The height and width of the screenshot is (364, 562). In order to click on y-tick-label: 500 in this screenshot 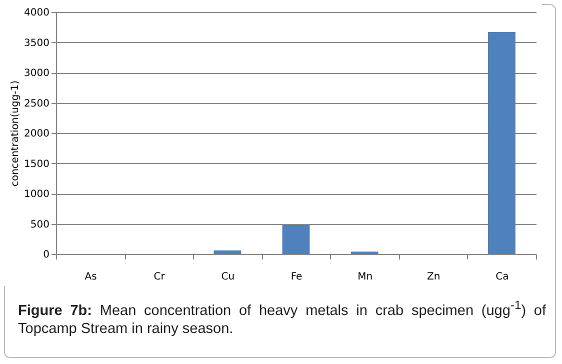, I will do `click(40, 224)`.